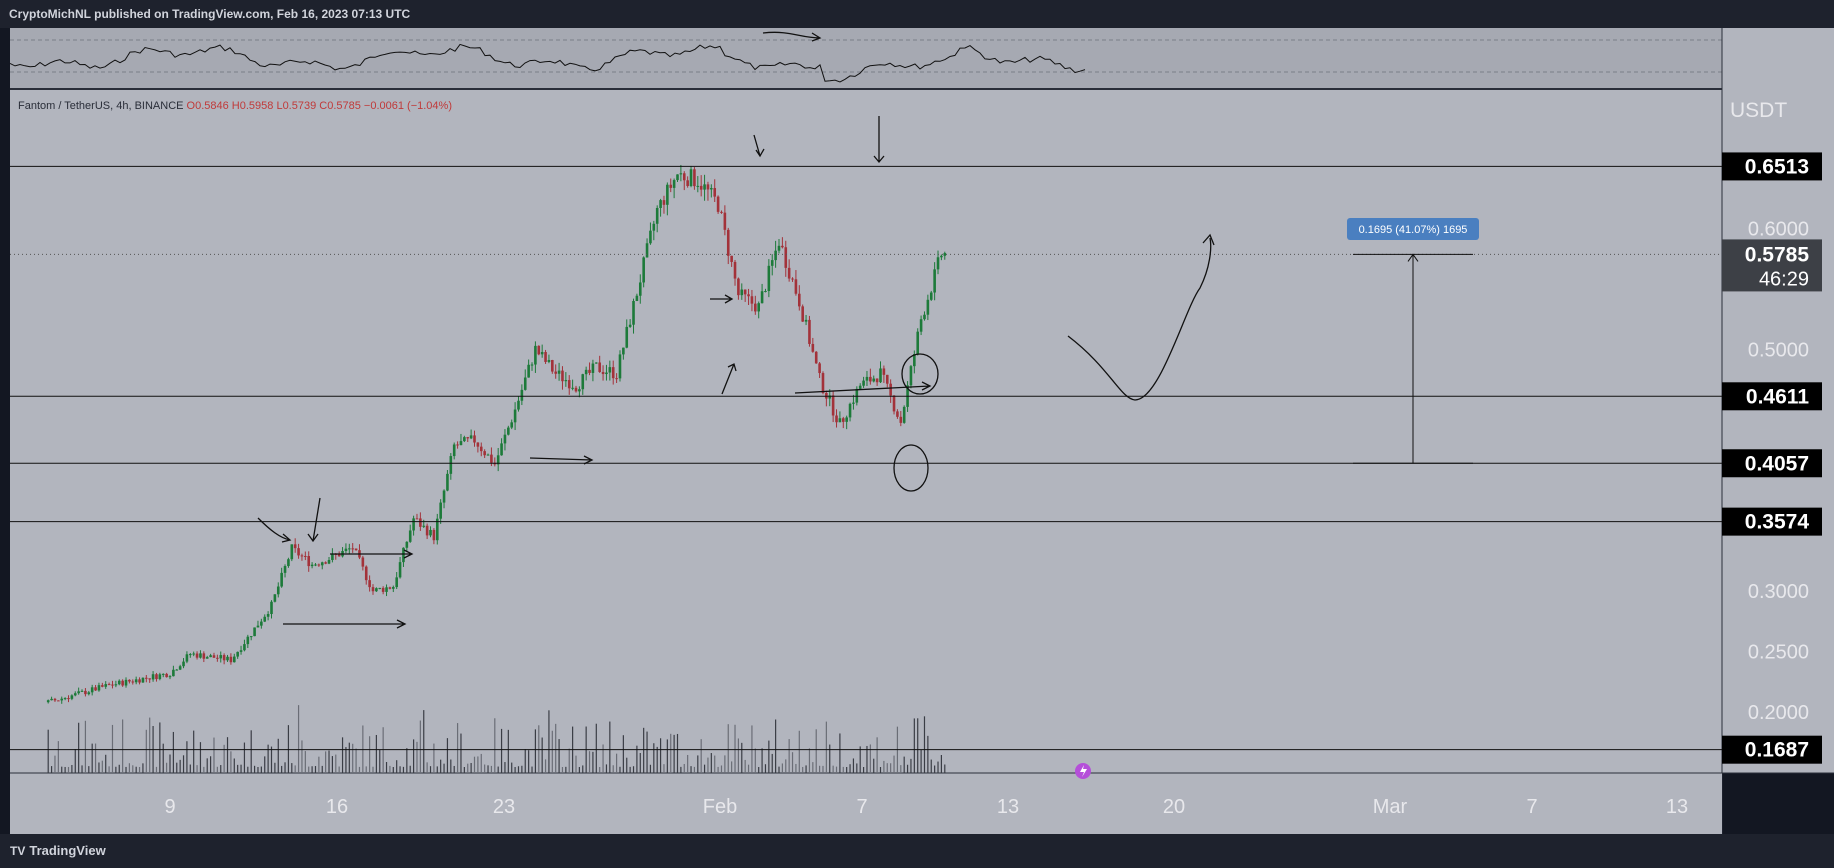  Describe the element at coordinates (720, 807) in the screenshot. I see `x-tick-label: Feb` at that location.